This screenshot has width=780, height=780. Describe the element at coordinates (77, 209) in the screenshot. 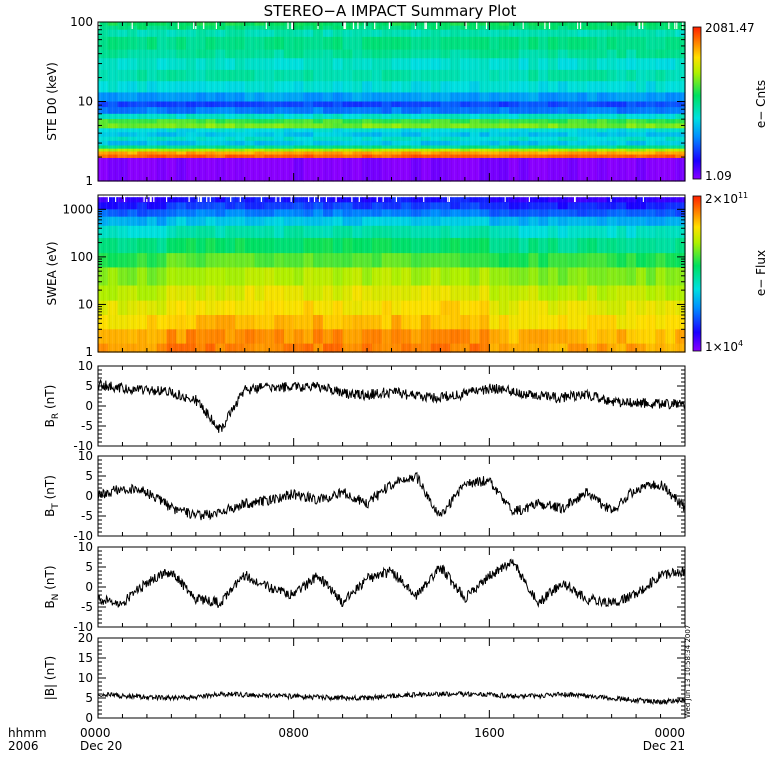

I see `y-tick-label: 1000` at that location.